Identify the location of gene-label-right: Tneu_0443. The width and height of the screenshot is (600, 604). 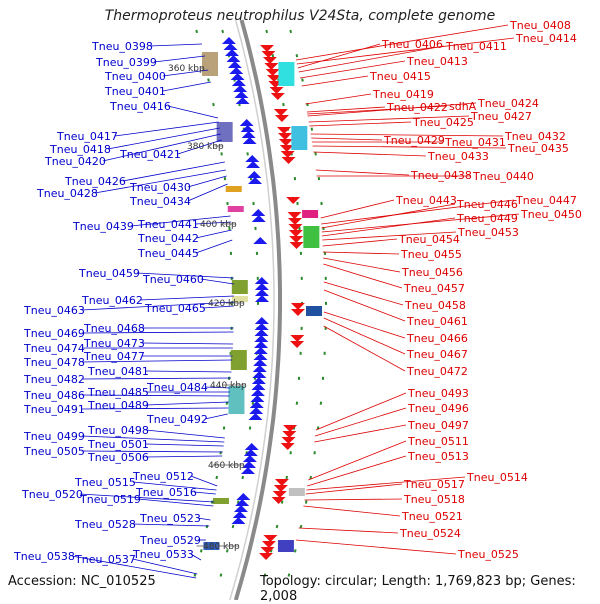
(426, 200).